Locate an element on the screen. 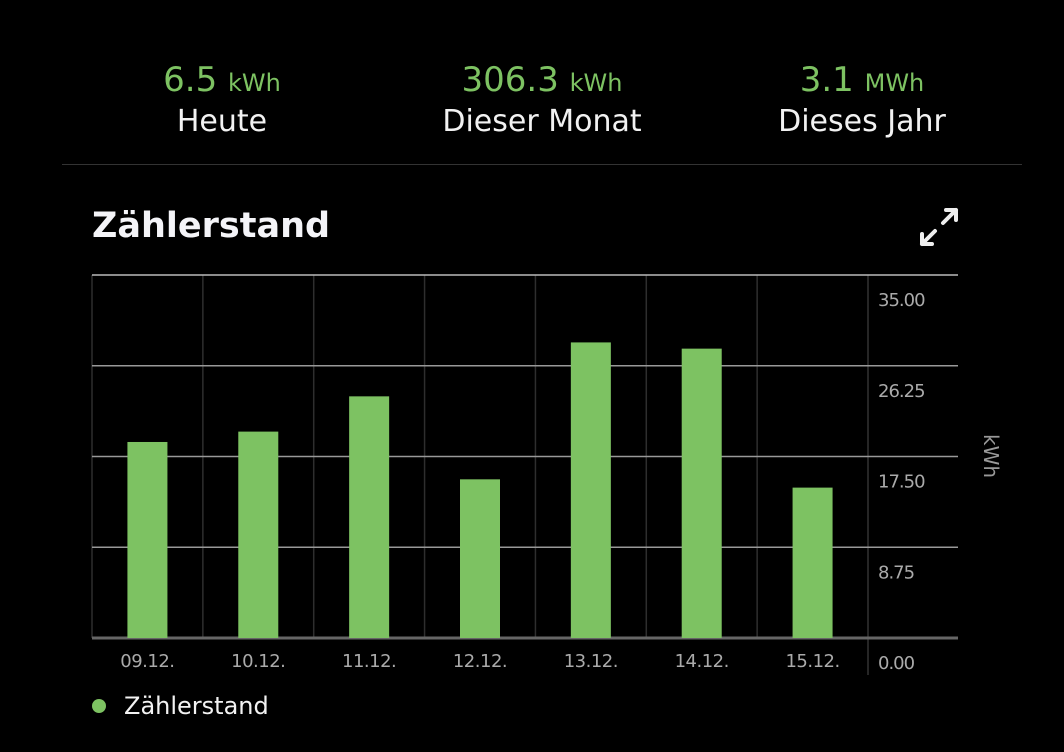 Image resolution: width=1064 pixels, height=752 pixels. y-tick-label: 0.00 is located at coordinates (896, 663).